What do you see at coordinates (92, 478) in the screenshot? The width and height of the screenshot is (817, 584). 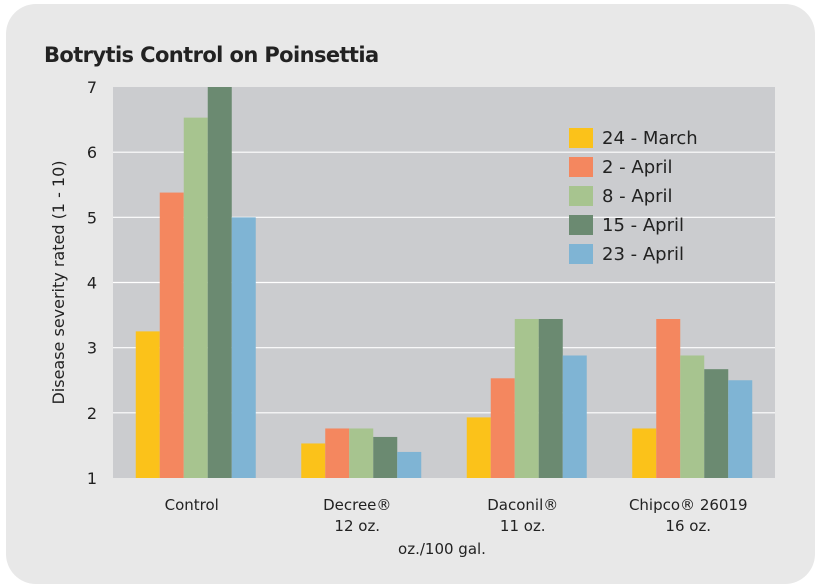 I see `y-tick-label: 1` at bounding box center [92, 478].